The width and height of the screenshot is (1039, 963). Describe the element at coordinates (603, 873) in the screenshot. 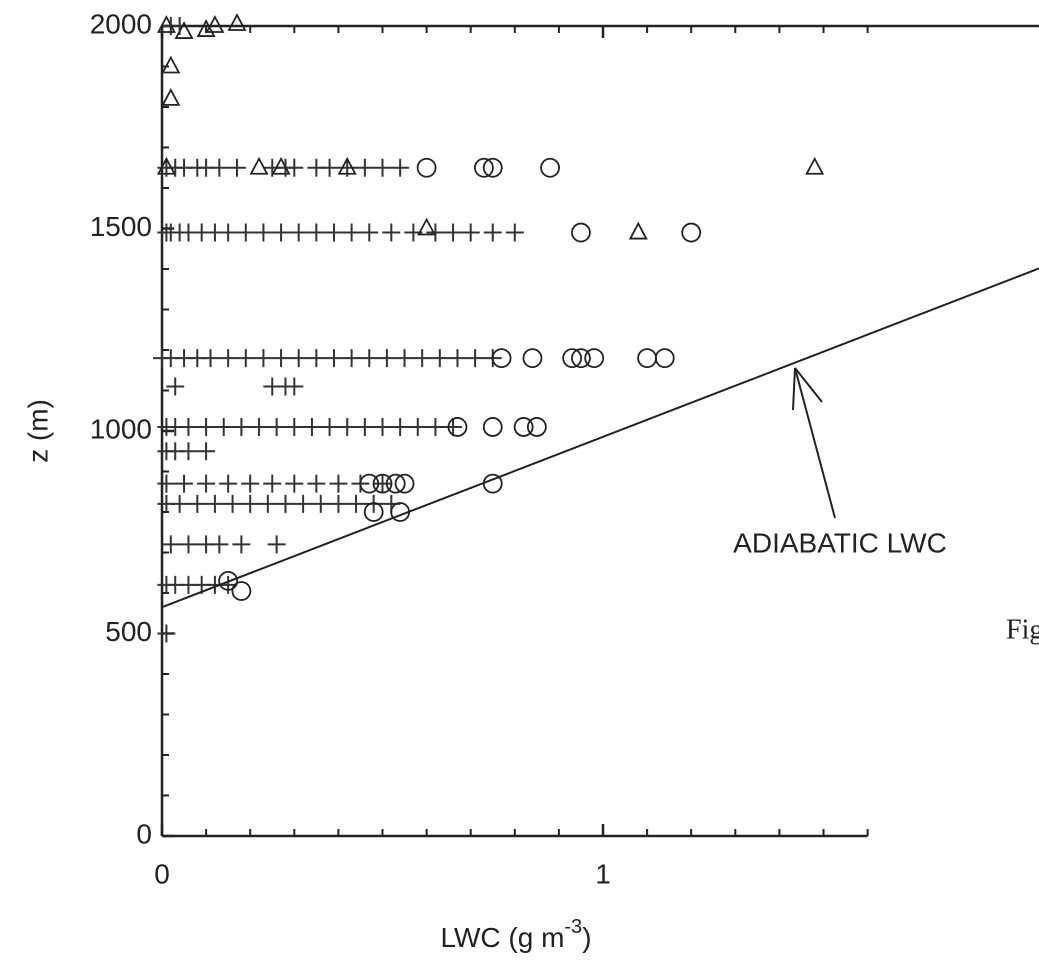

I see `x-tick-label: 1` at that location.